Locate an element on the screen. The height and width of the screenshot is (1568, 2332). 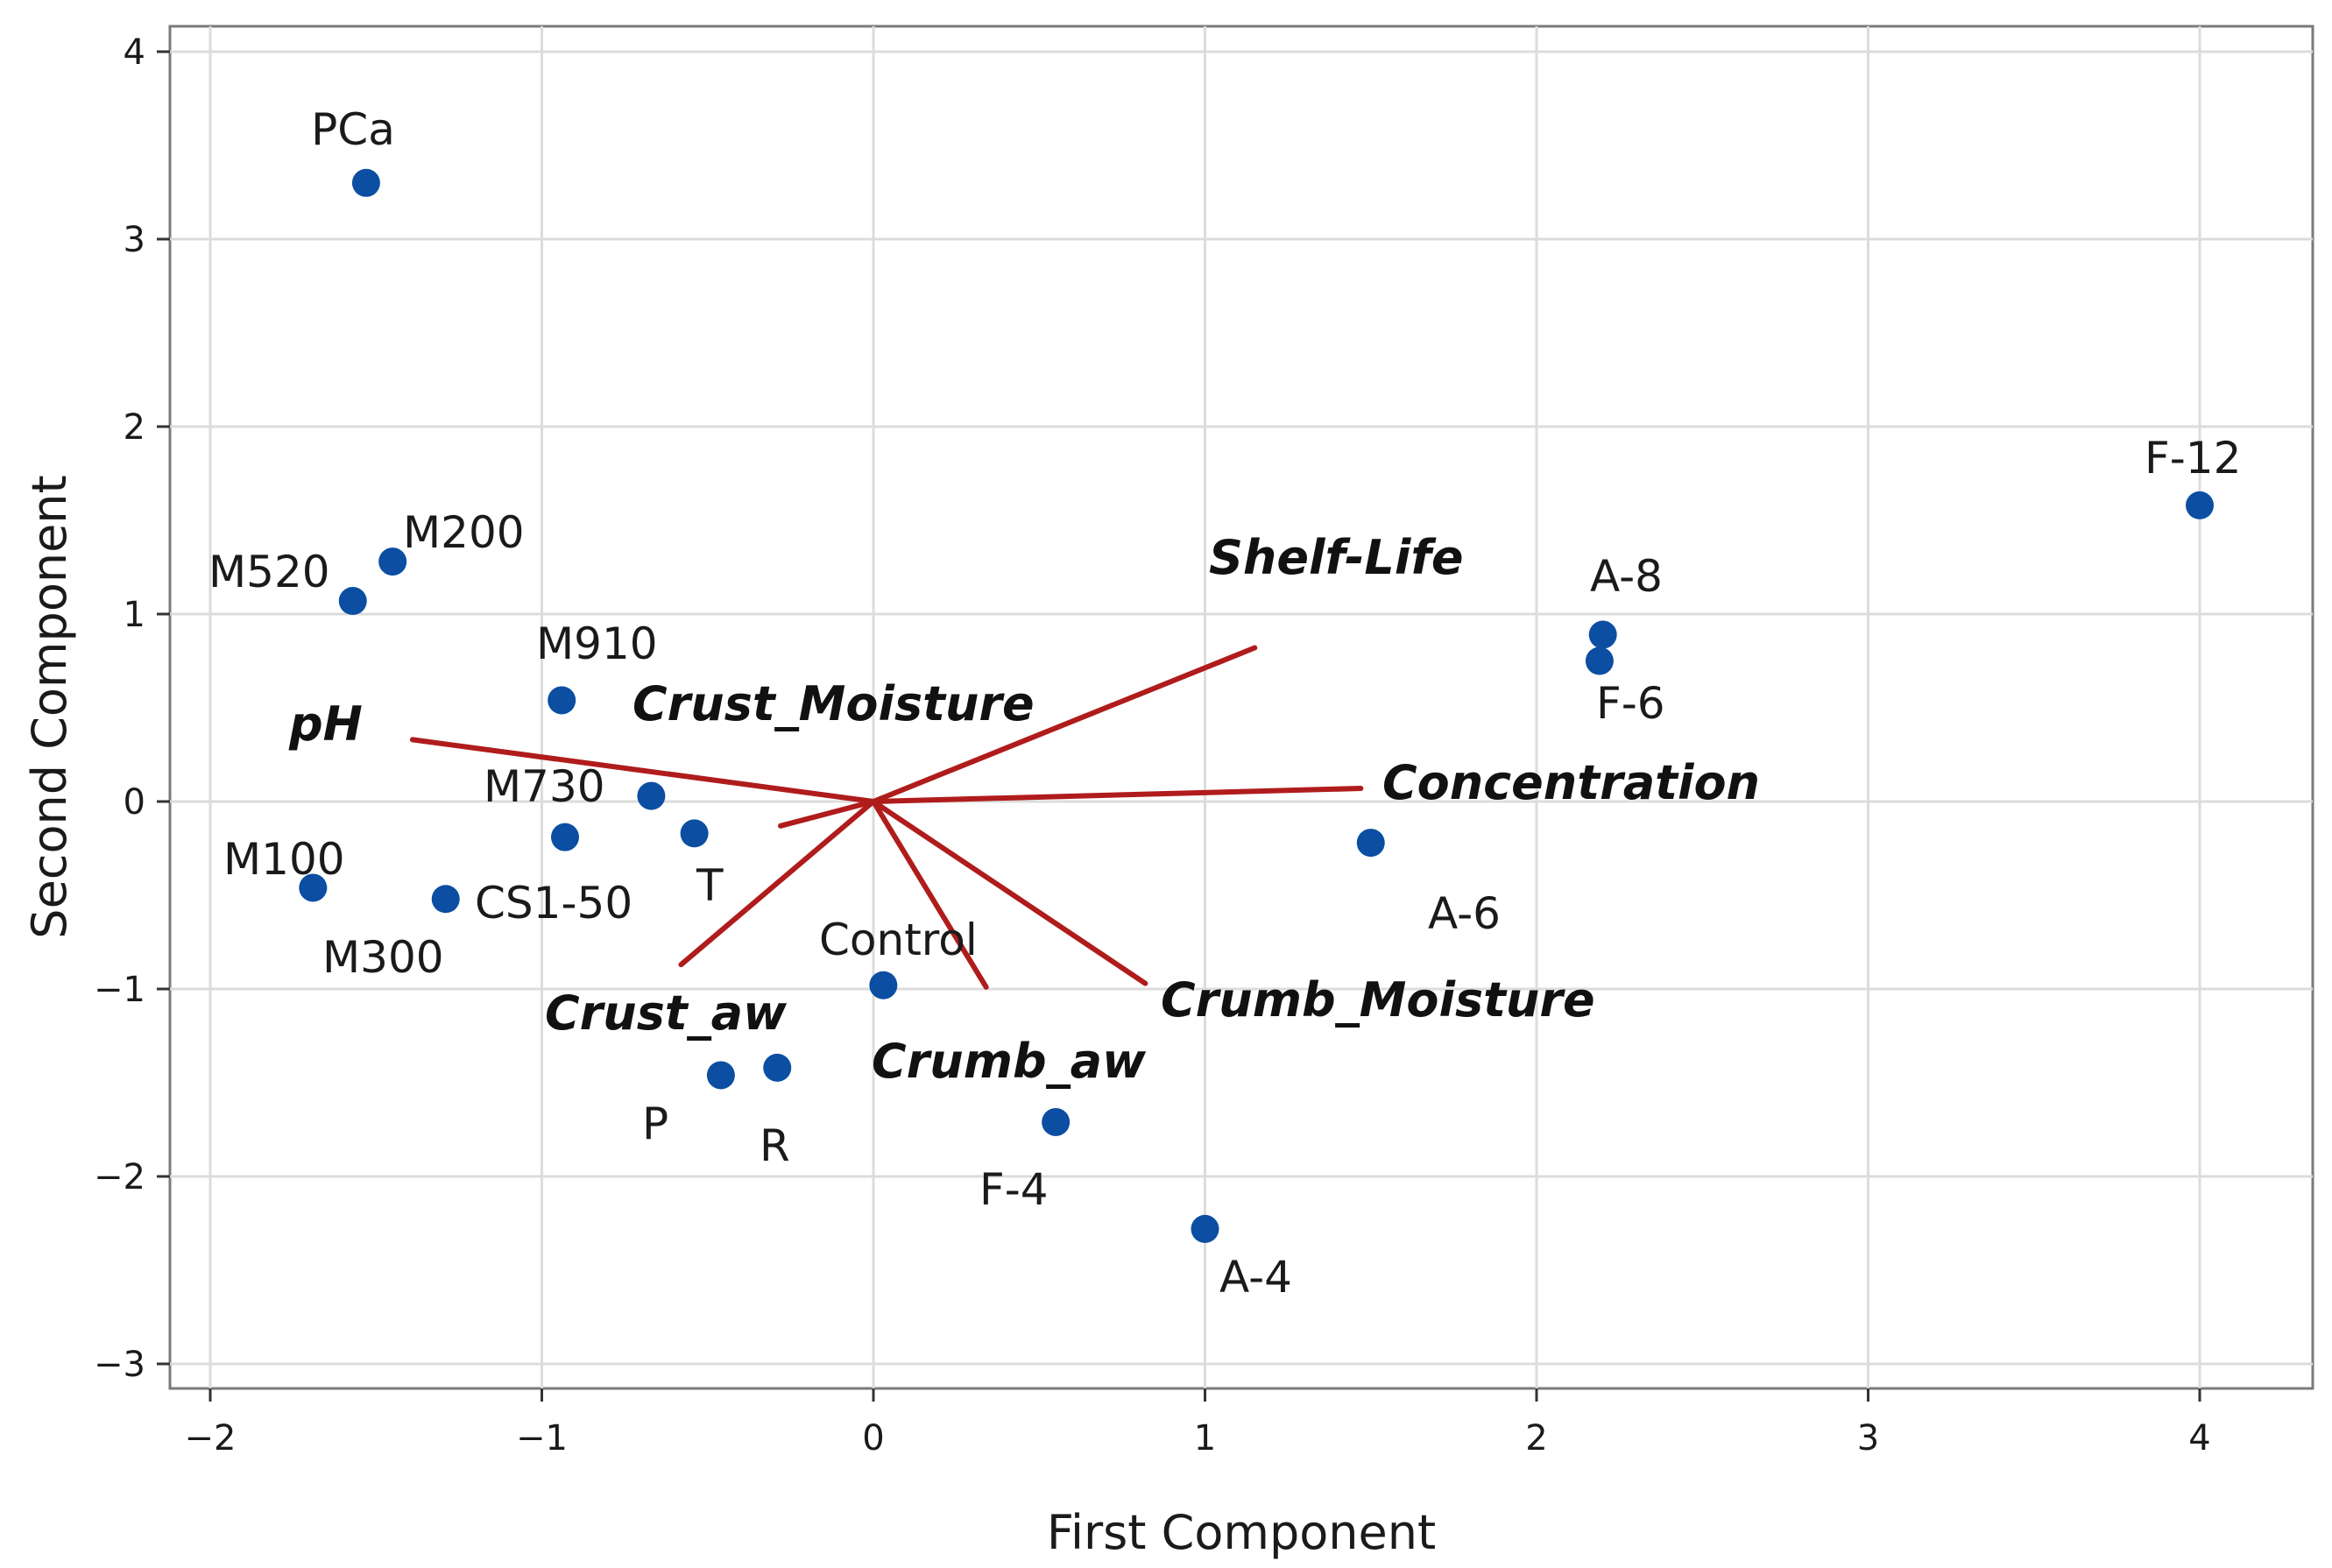
point-label: M300 is located at coordinates (383, 957).